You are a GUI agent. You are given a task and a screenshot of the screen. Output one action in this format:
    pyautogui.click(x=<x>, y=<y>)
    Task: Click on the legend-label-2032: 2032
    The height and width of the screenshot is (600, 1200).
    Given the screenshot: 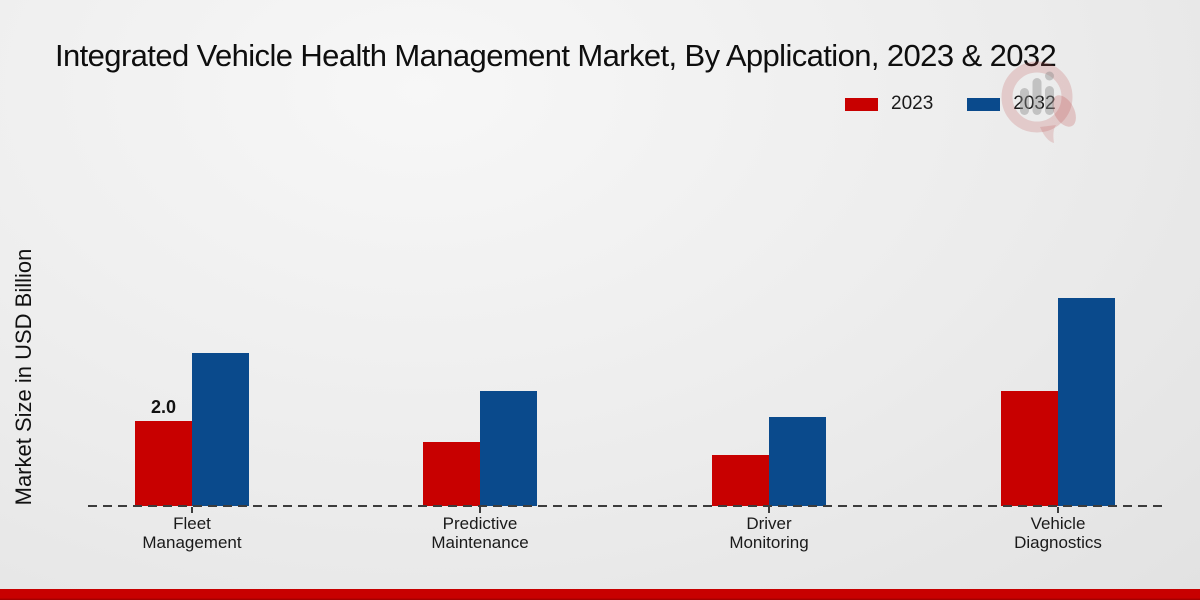 What is the action you would take?
    pyautogui.click(x=1034, y=104)
    